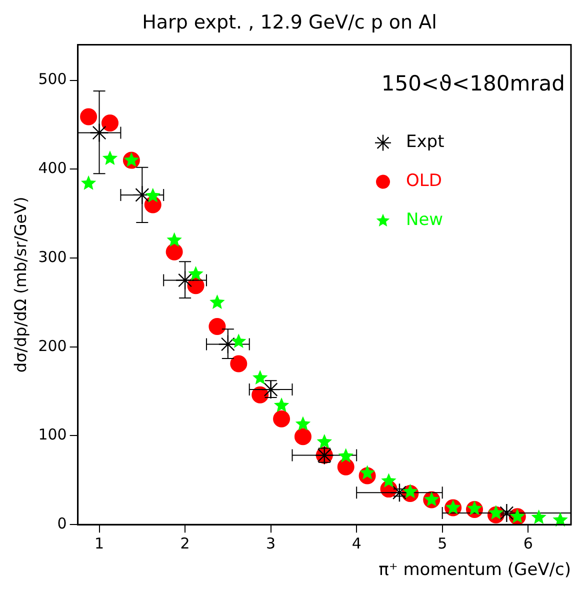  What do you see at coordinates (52, 257) in the screenshot?
I see `y-tick-label: 300` at bounding box center [52, 257].